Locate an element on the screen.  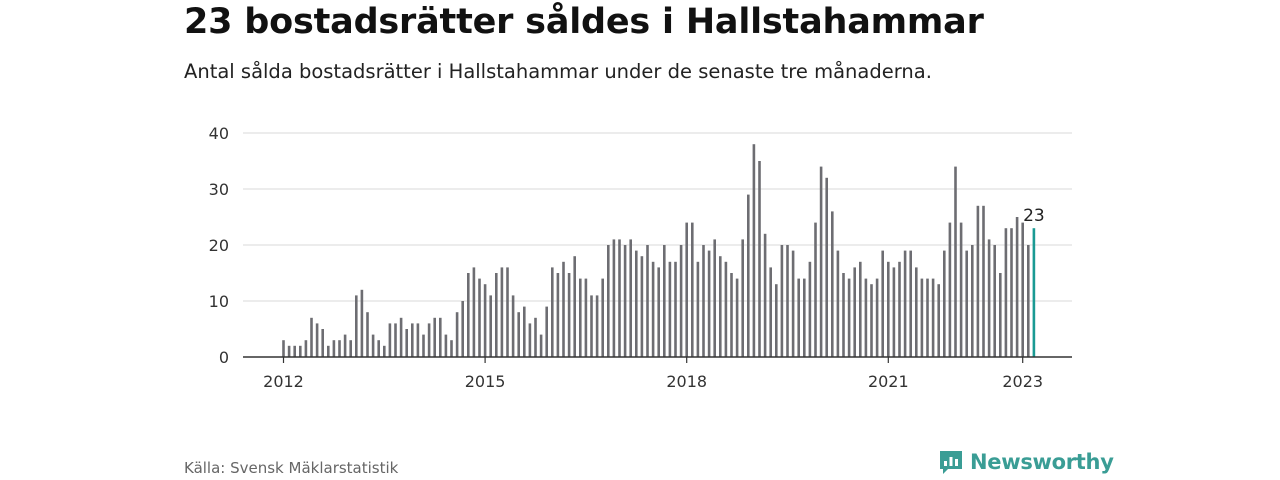
brand-logo: Newsworthy is located at coordinates (1026, 462).